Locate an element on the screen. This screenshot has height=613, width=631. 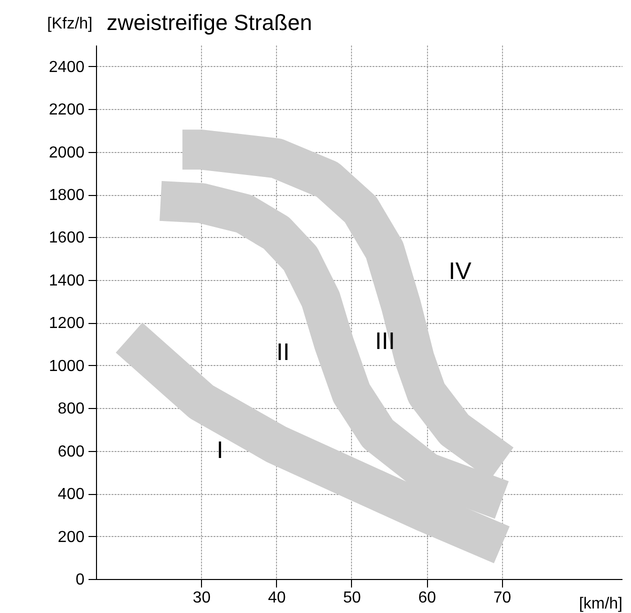
y-tick-label: 1600 is located at coordinates (66, 238).